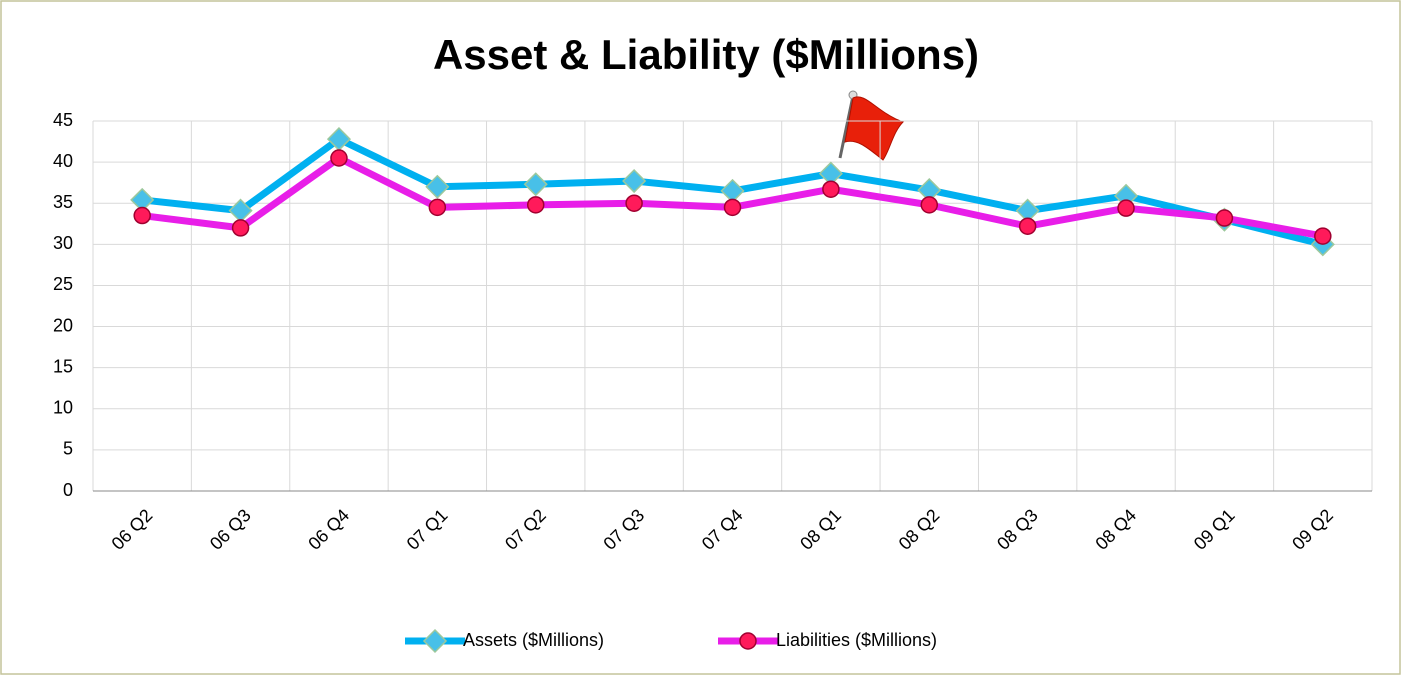 Image resolution: width=1402 pixels, height=676 pixels. I want to click on y-tick-label: 5, so click(68, 449).